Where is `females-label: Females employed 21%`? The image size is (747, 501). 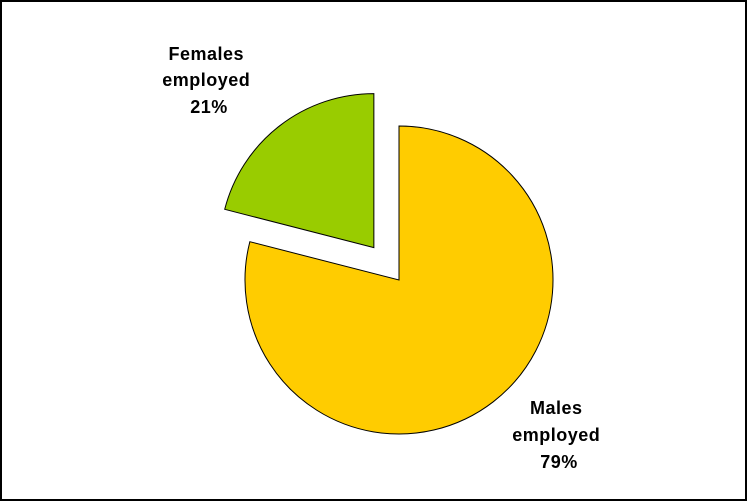
females-label: Females employed 21% is located at coordinates (209, 80).